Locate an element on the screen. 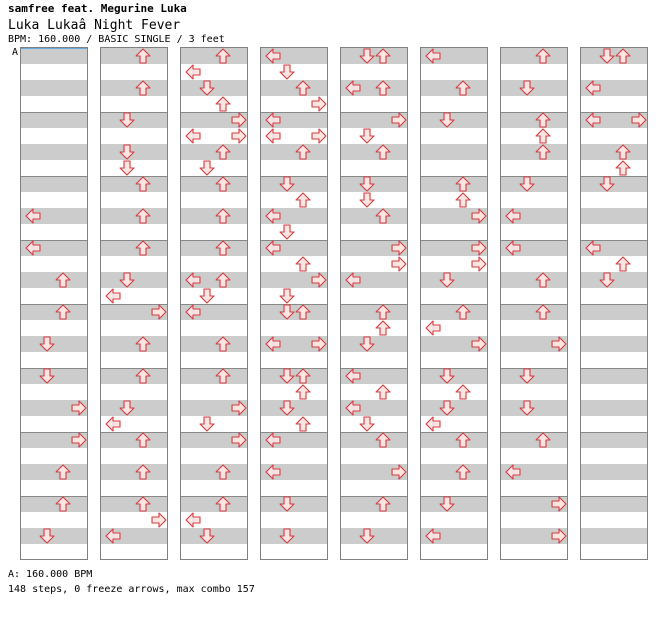 This screenshot has height=620, width=672. bpm-marker-label: A is located at coordinates (15, 52).